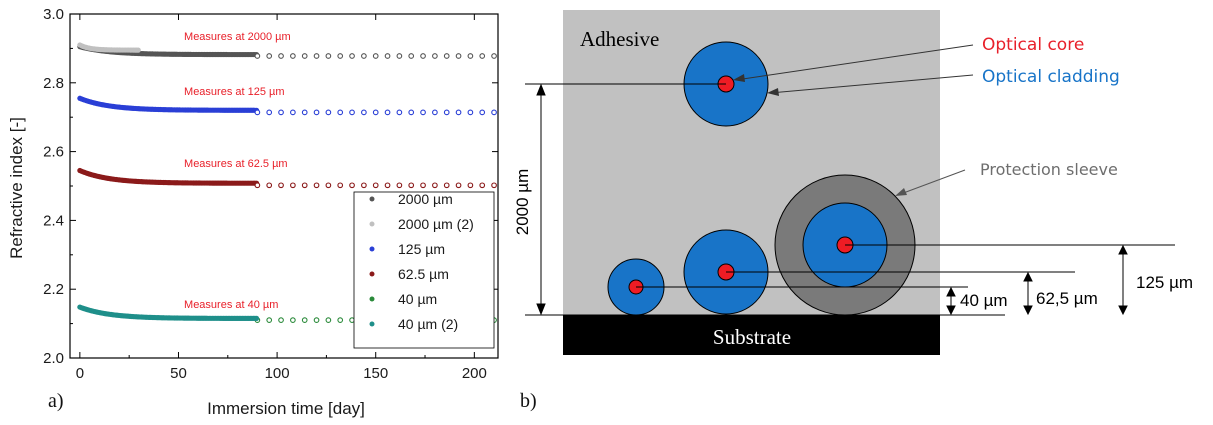 This screenshot has height=425, width=1213. I want to click on optical-cladding-label: Optical cladding, so click(1051, 77).